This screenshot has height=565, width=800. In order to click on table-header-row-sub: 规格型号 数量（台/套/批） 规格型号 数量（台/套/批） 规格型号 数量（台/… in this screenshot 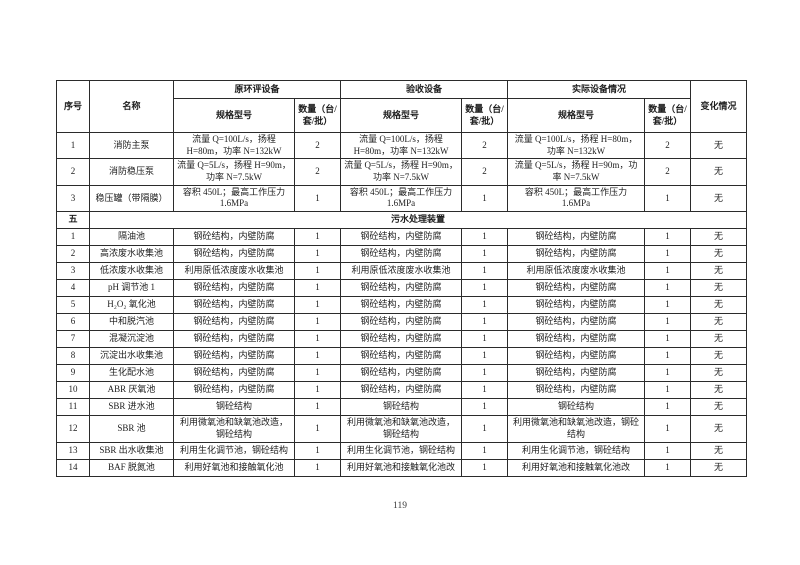, I will do `click(402, 115)`.